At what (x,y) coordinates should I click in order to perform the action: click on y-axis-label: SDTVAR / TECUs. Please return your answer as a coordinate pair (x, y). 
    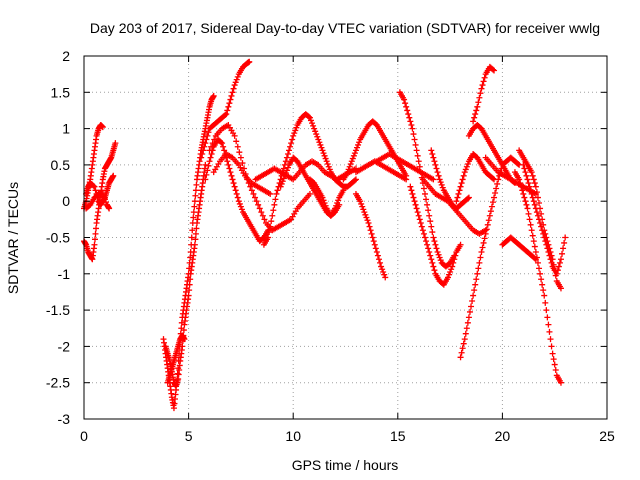
    Looking at the image, I should click on (13, 238).